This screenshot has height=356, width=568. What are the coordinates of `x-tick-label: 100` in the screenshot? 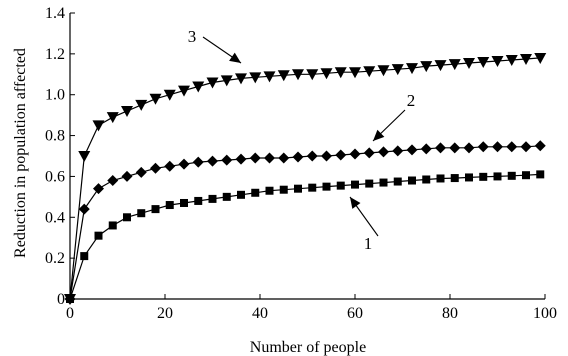 It's located at (545, 313).